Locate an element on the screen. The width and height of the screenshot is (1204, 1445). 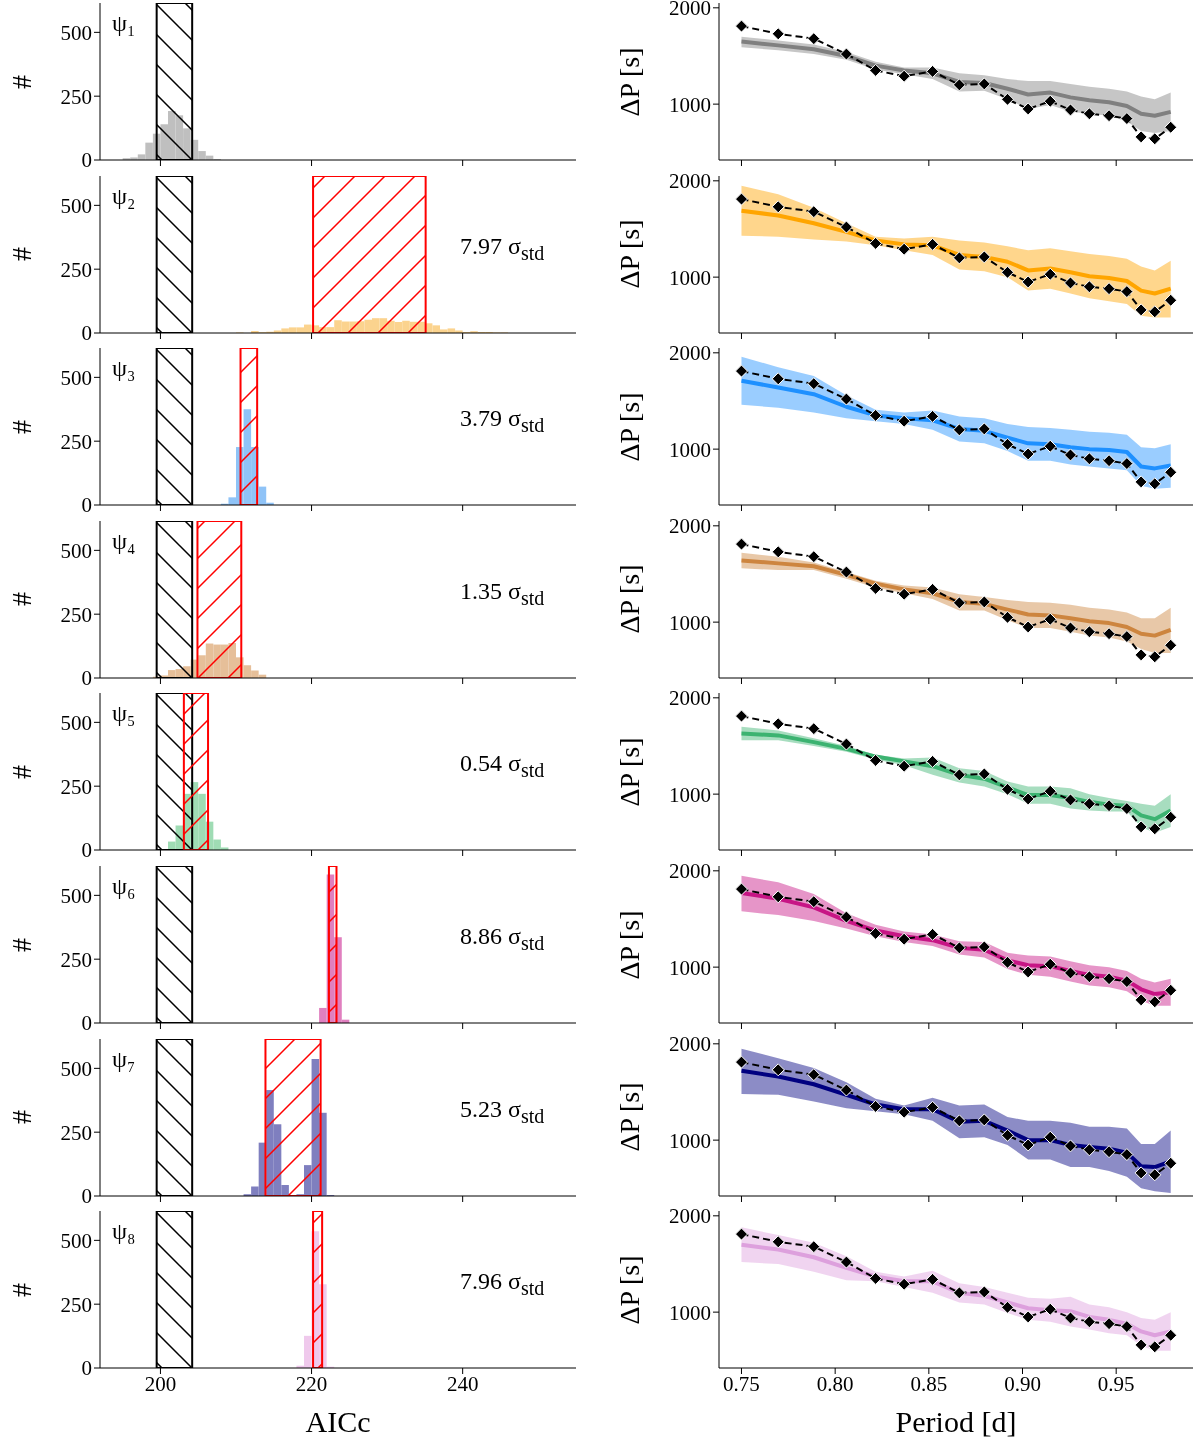
x-tick-label: 0.80 is located at coordinates (835, 1384).